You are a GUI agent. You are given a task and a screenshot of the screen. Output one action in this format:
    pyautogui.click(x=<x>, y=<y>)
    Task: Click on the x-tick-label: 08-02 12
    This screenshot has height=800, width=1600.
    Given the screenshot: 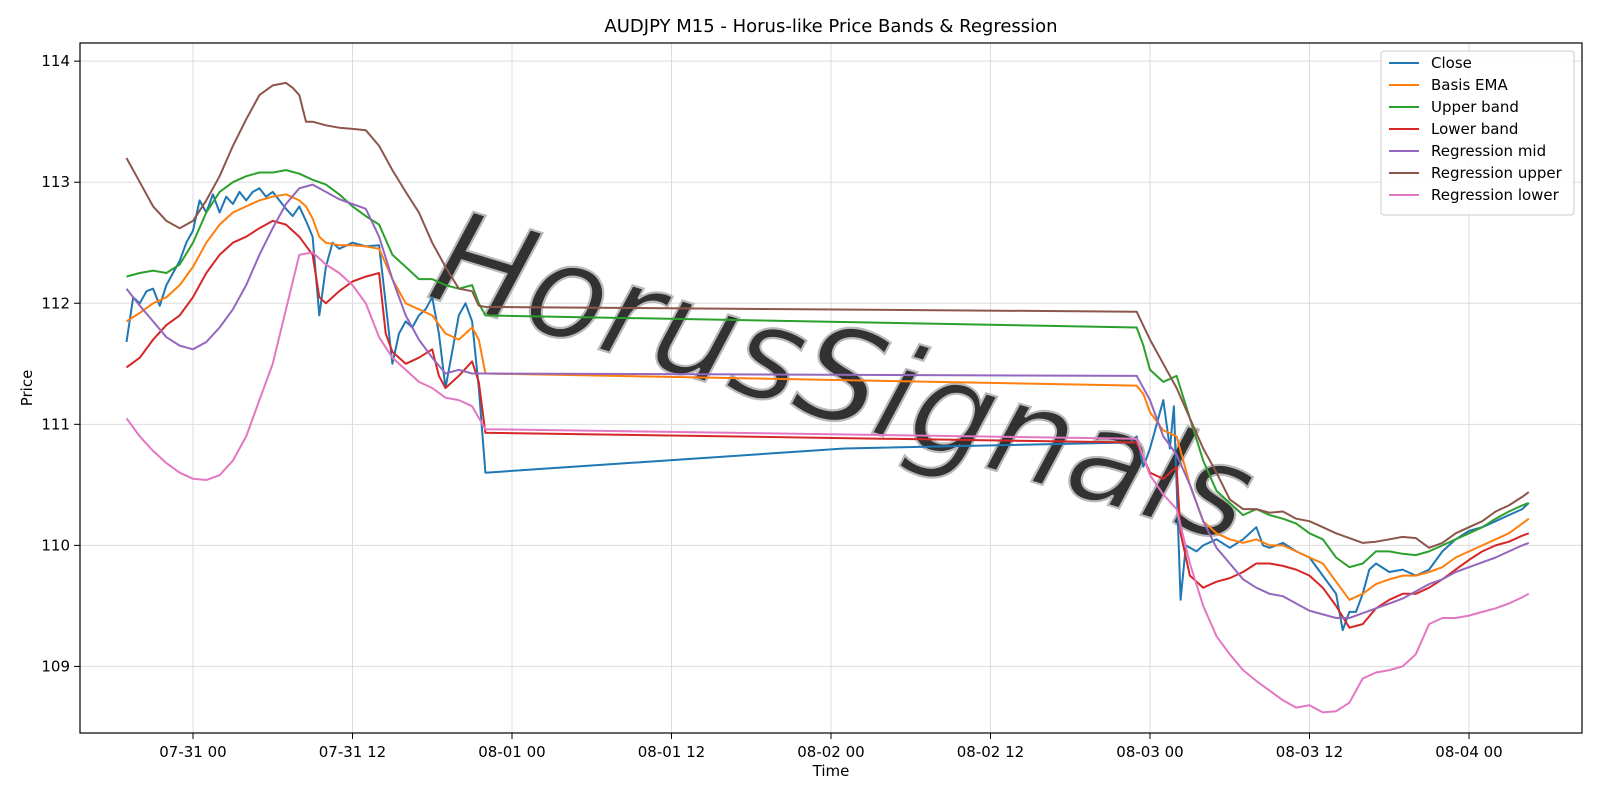 What is the action you would take?
    pyautogui.click(x=990, y=752)
    